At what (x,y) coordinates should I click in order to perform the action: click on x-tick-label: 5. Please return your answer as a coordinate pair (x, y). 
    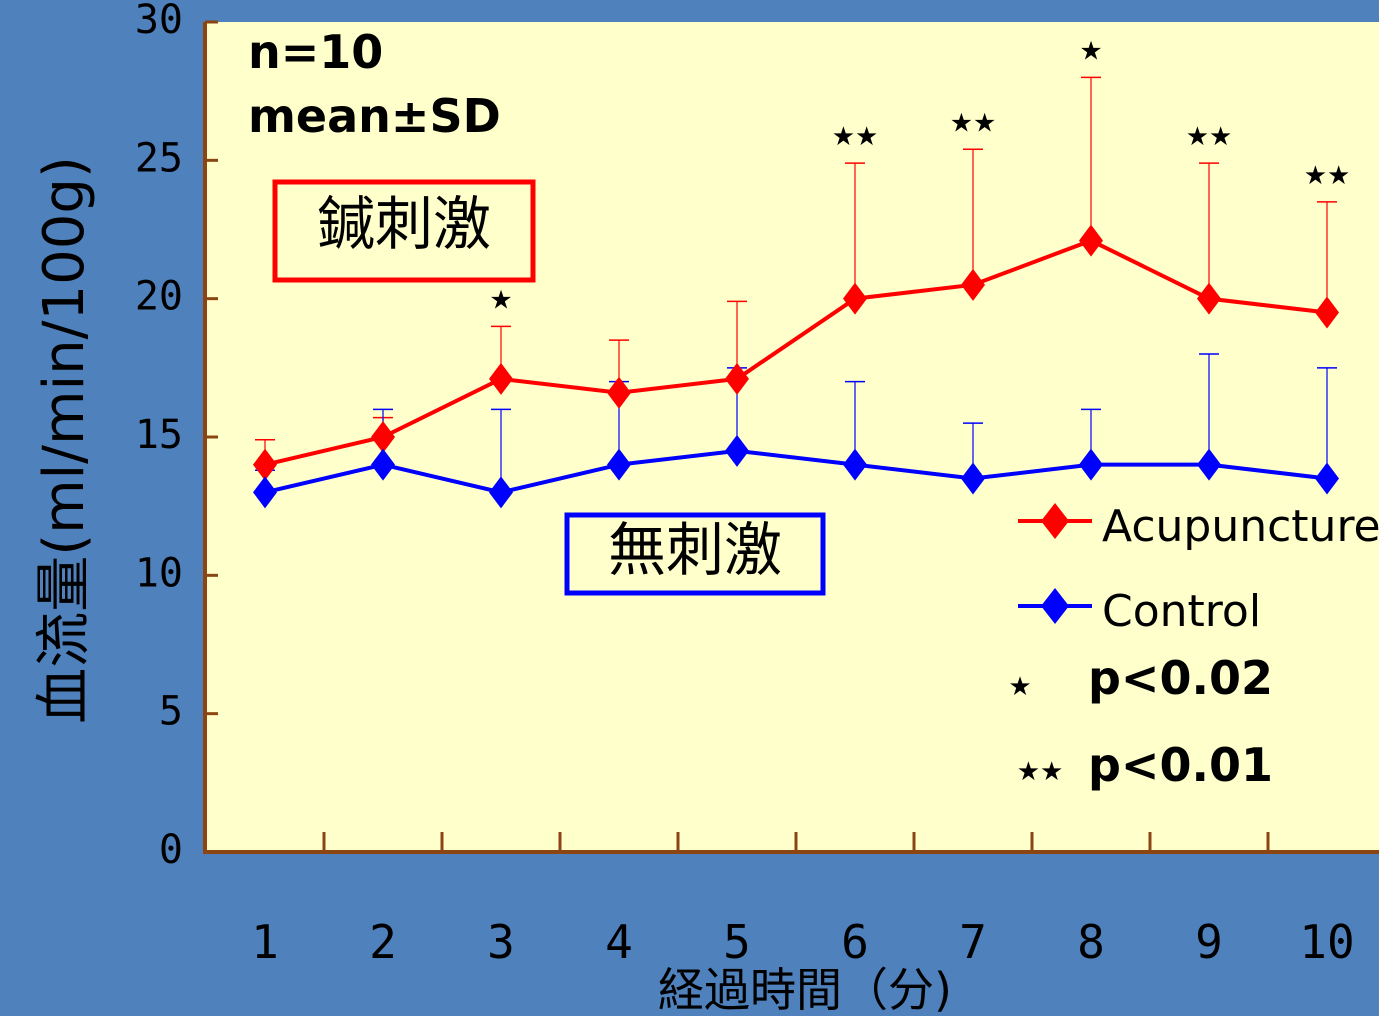
    Looking at the image, I should click on (737, 942).